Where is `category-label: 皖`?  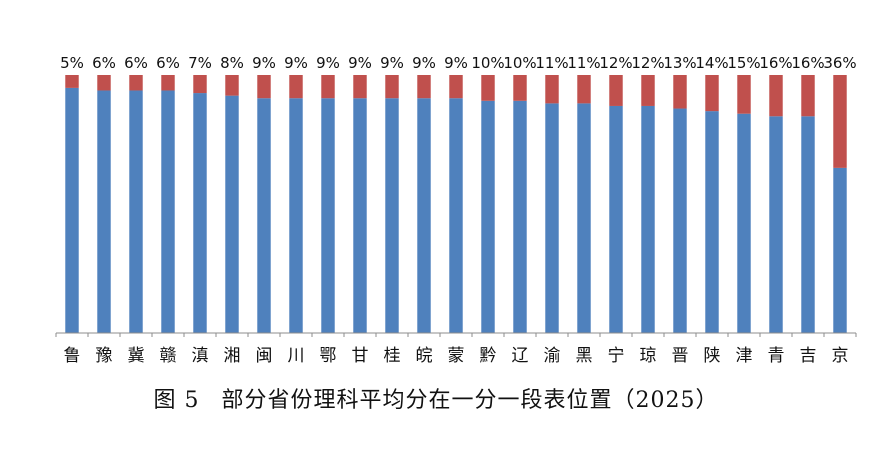 category-label: 皖 is located at coordinates (424, 356).